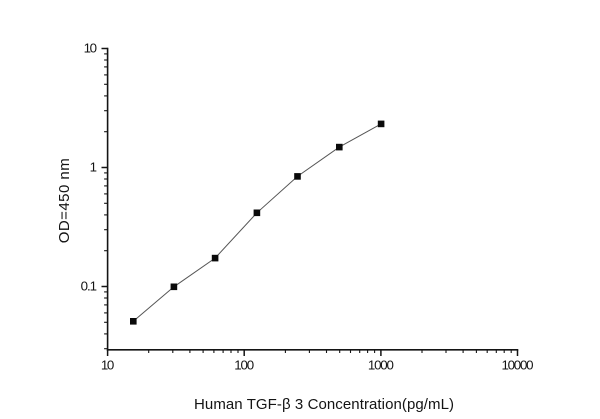 The width and height of the screenshot is (600, 419). Describe the element at coordinates (244, 365) in the screenshot. I see `svg-text: 100` at that location.